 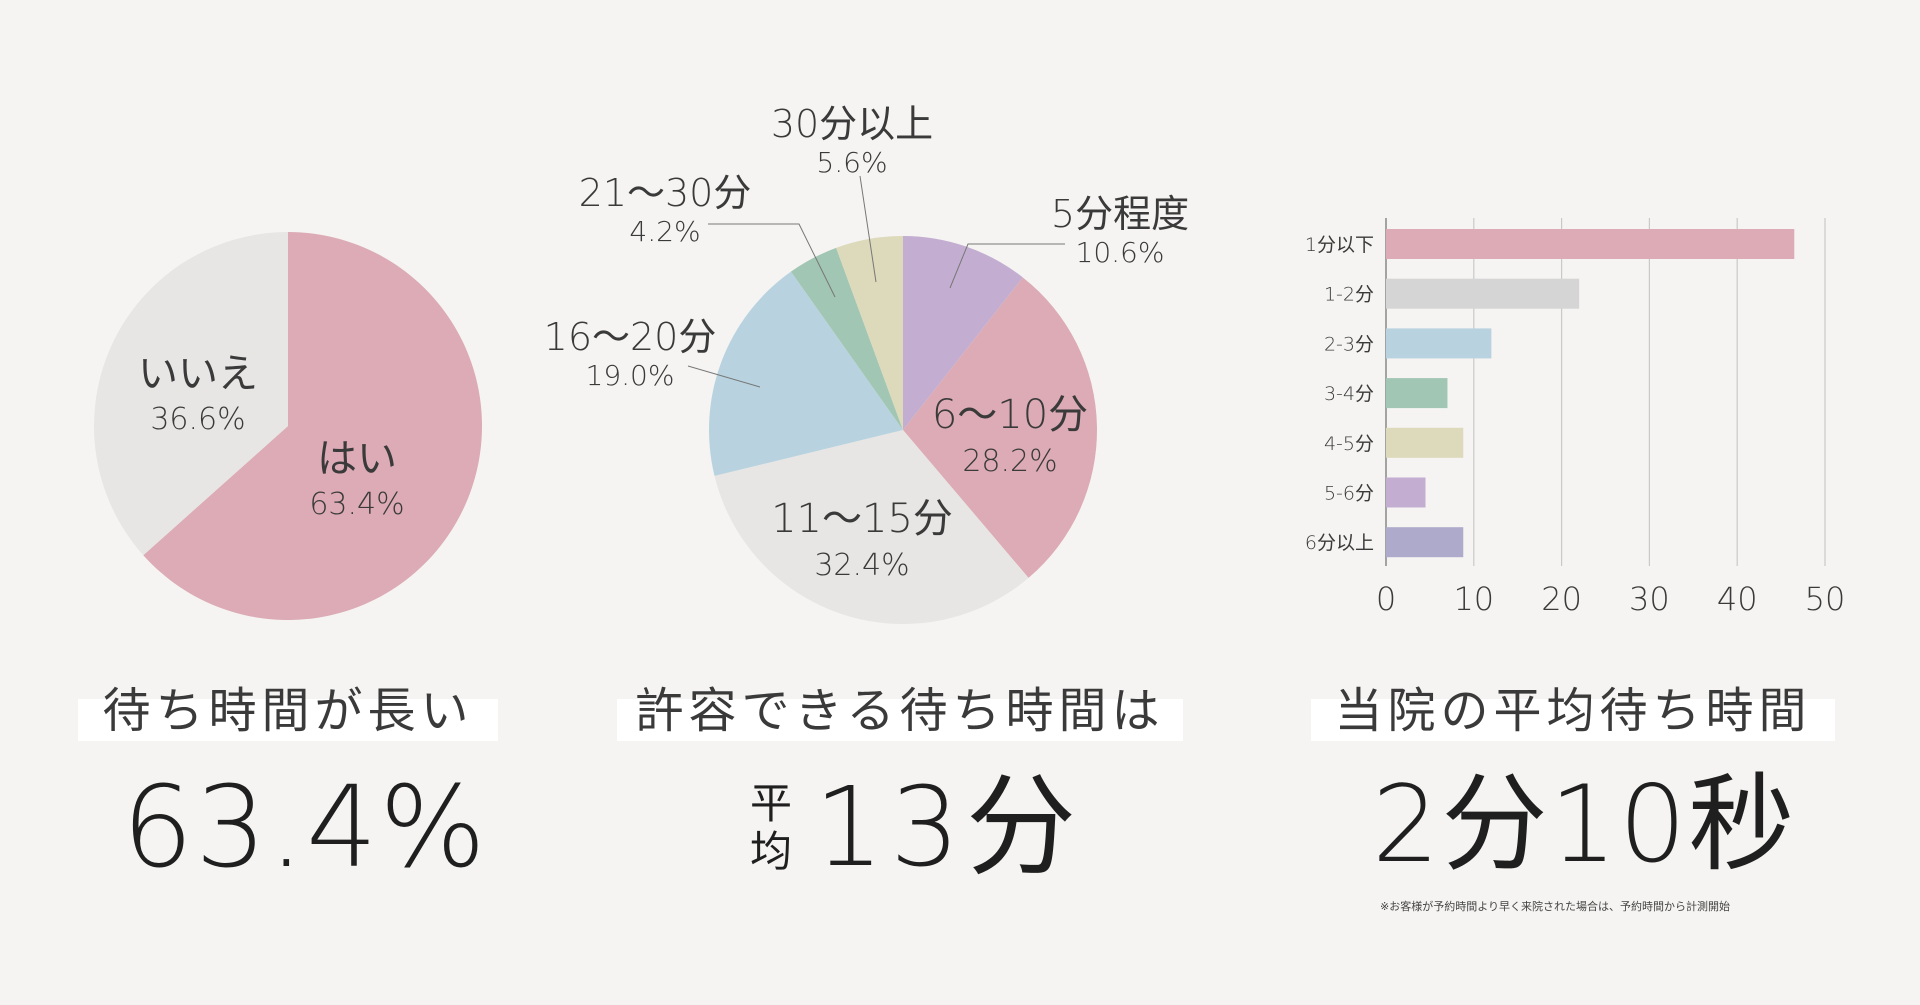 What do you see at coordinates (630, 375) in the screenshot?
I see `pie2-value-3: 19.0%` at bounding box center [630, 375].